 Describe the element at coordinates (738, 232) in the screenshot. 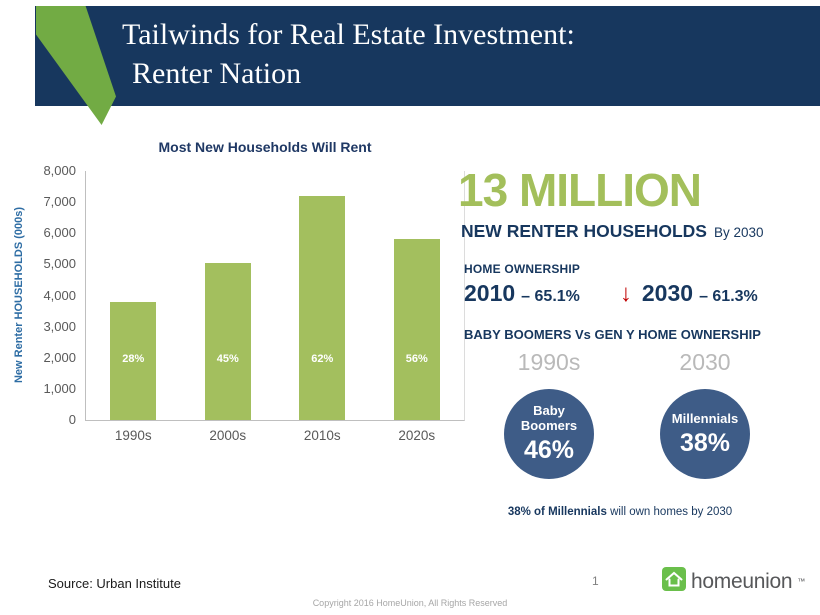

I see `by-2030-label: By 2030` at that location.